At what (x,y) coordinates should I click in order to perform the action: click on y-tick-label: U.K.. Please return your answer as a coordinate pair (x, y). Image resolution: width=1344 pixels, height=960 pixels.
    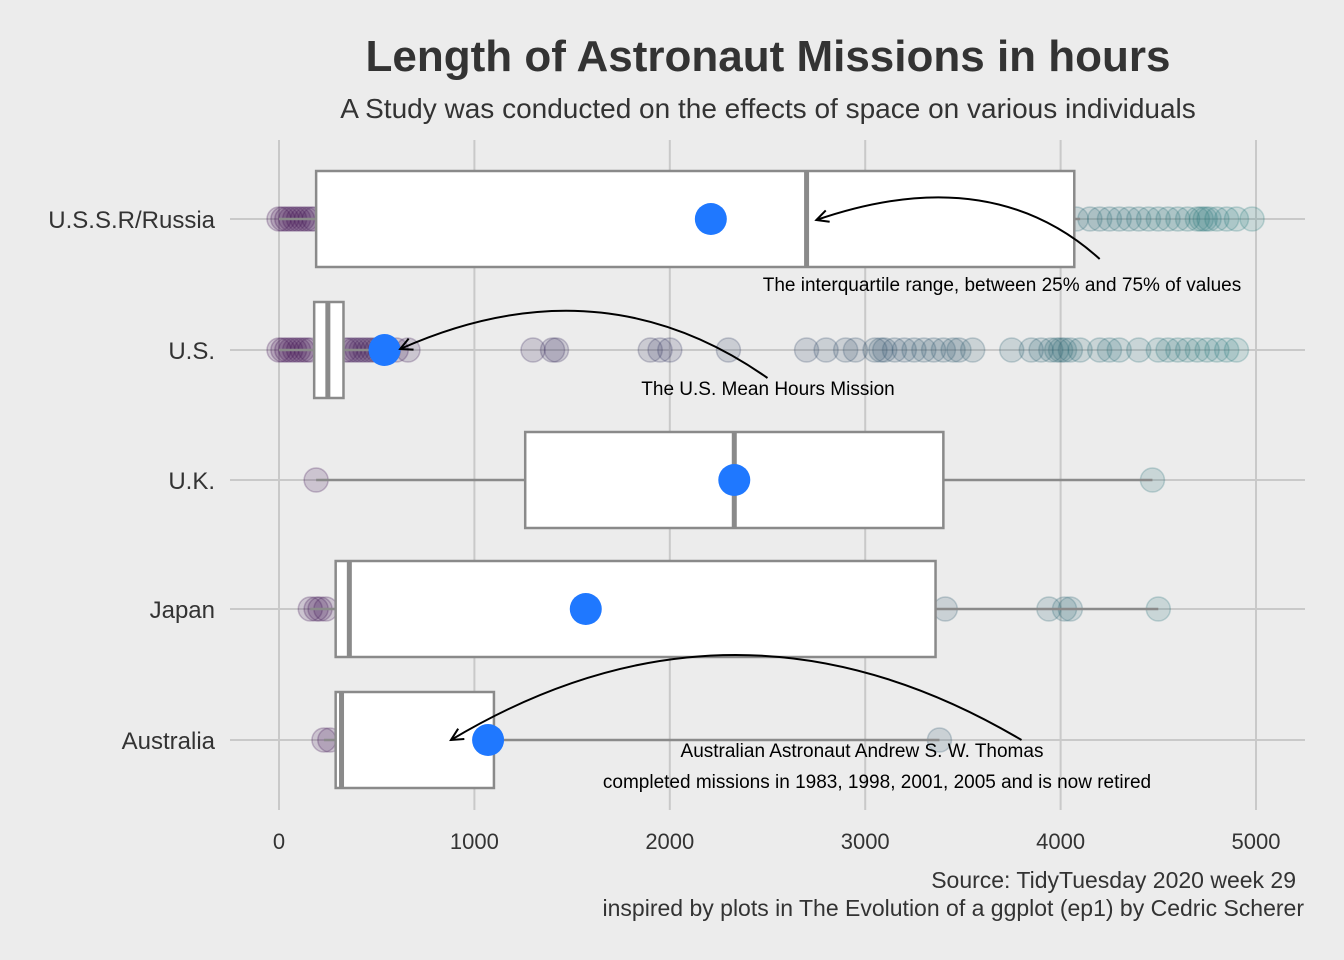
    Looking at the image, I should click on (191, 481).